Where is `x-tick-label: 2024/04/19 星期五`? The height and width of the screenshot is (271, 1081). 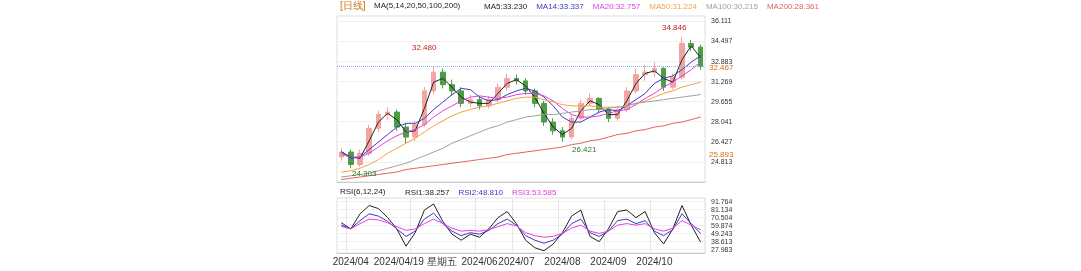 x-tick-label: 2024/04/19 星期五 is located at coordinates (415, 261).